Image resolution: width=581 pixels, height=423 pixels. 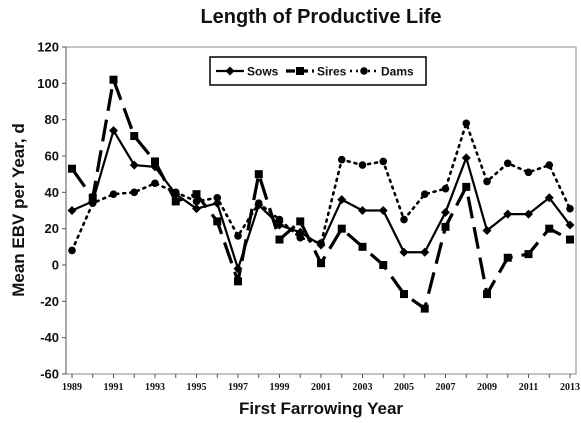 I want to click on y-tick-label: 80, so click(x=52, y=119).